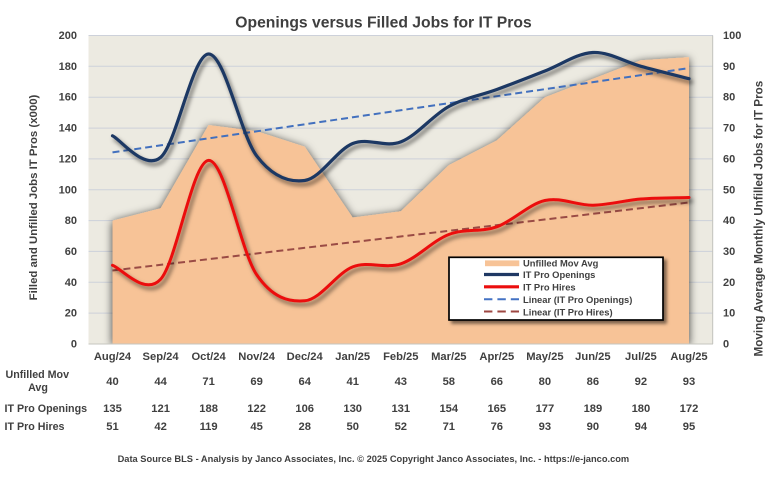  Describe the element at coordinates (641, 357) in the screenshot. I see `svg-text: Jul/25` at that location.